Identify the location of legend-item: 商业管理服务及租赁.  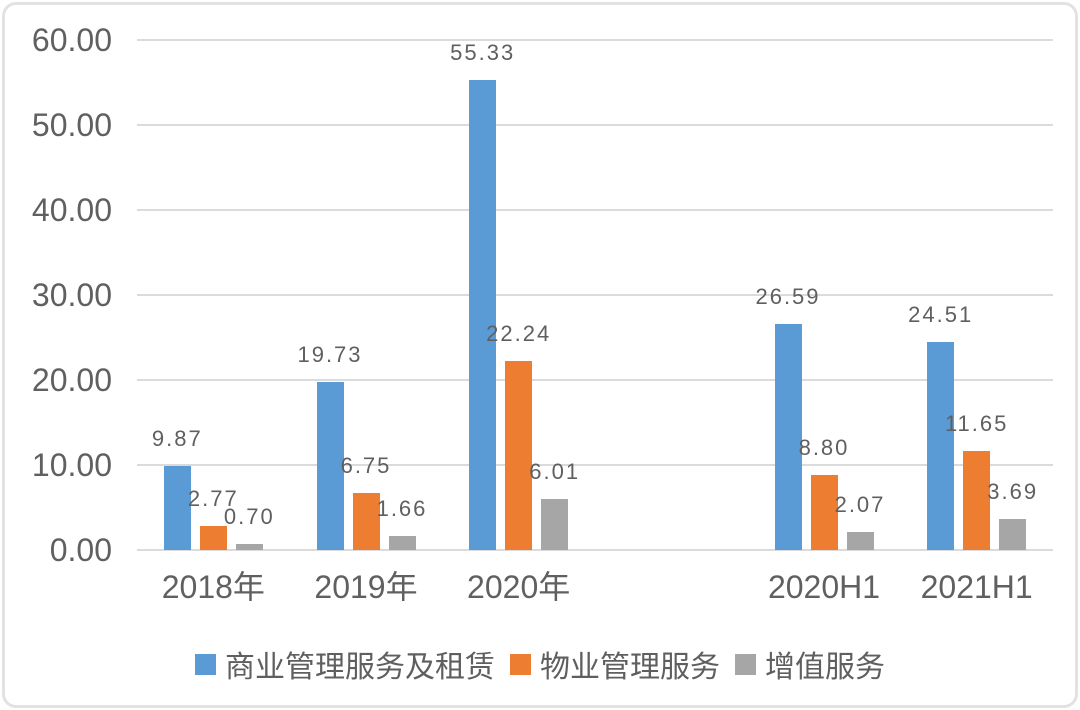
(345, 664).